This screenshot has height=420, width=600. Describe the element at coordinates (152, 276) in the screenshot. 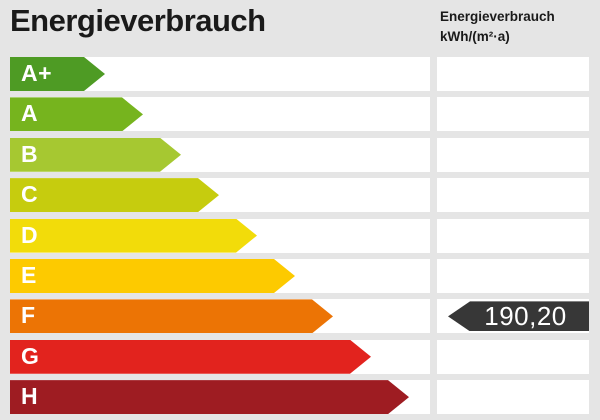

I see `energy-class-arrow: E` at that location.